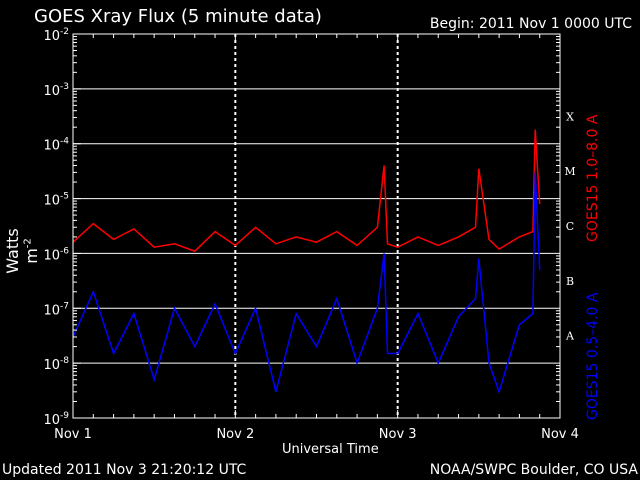  I want to click on y-tick-label: 10⁻³, so click(56, 90).